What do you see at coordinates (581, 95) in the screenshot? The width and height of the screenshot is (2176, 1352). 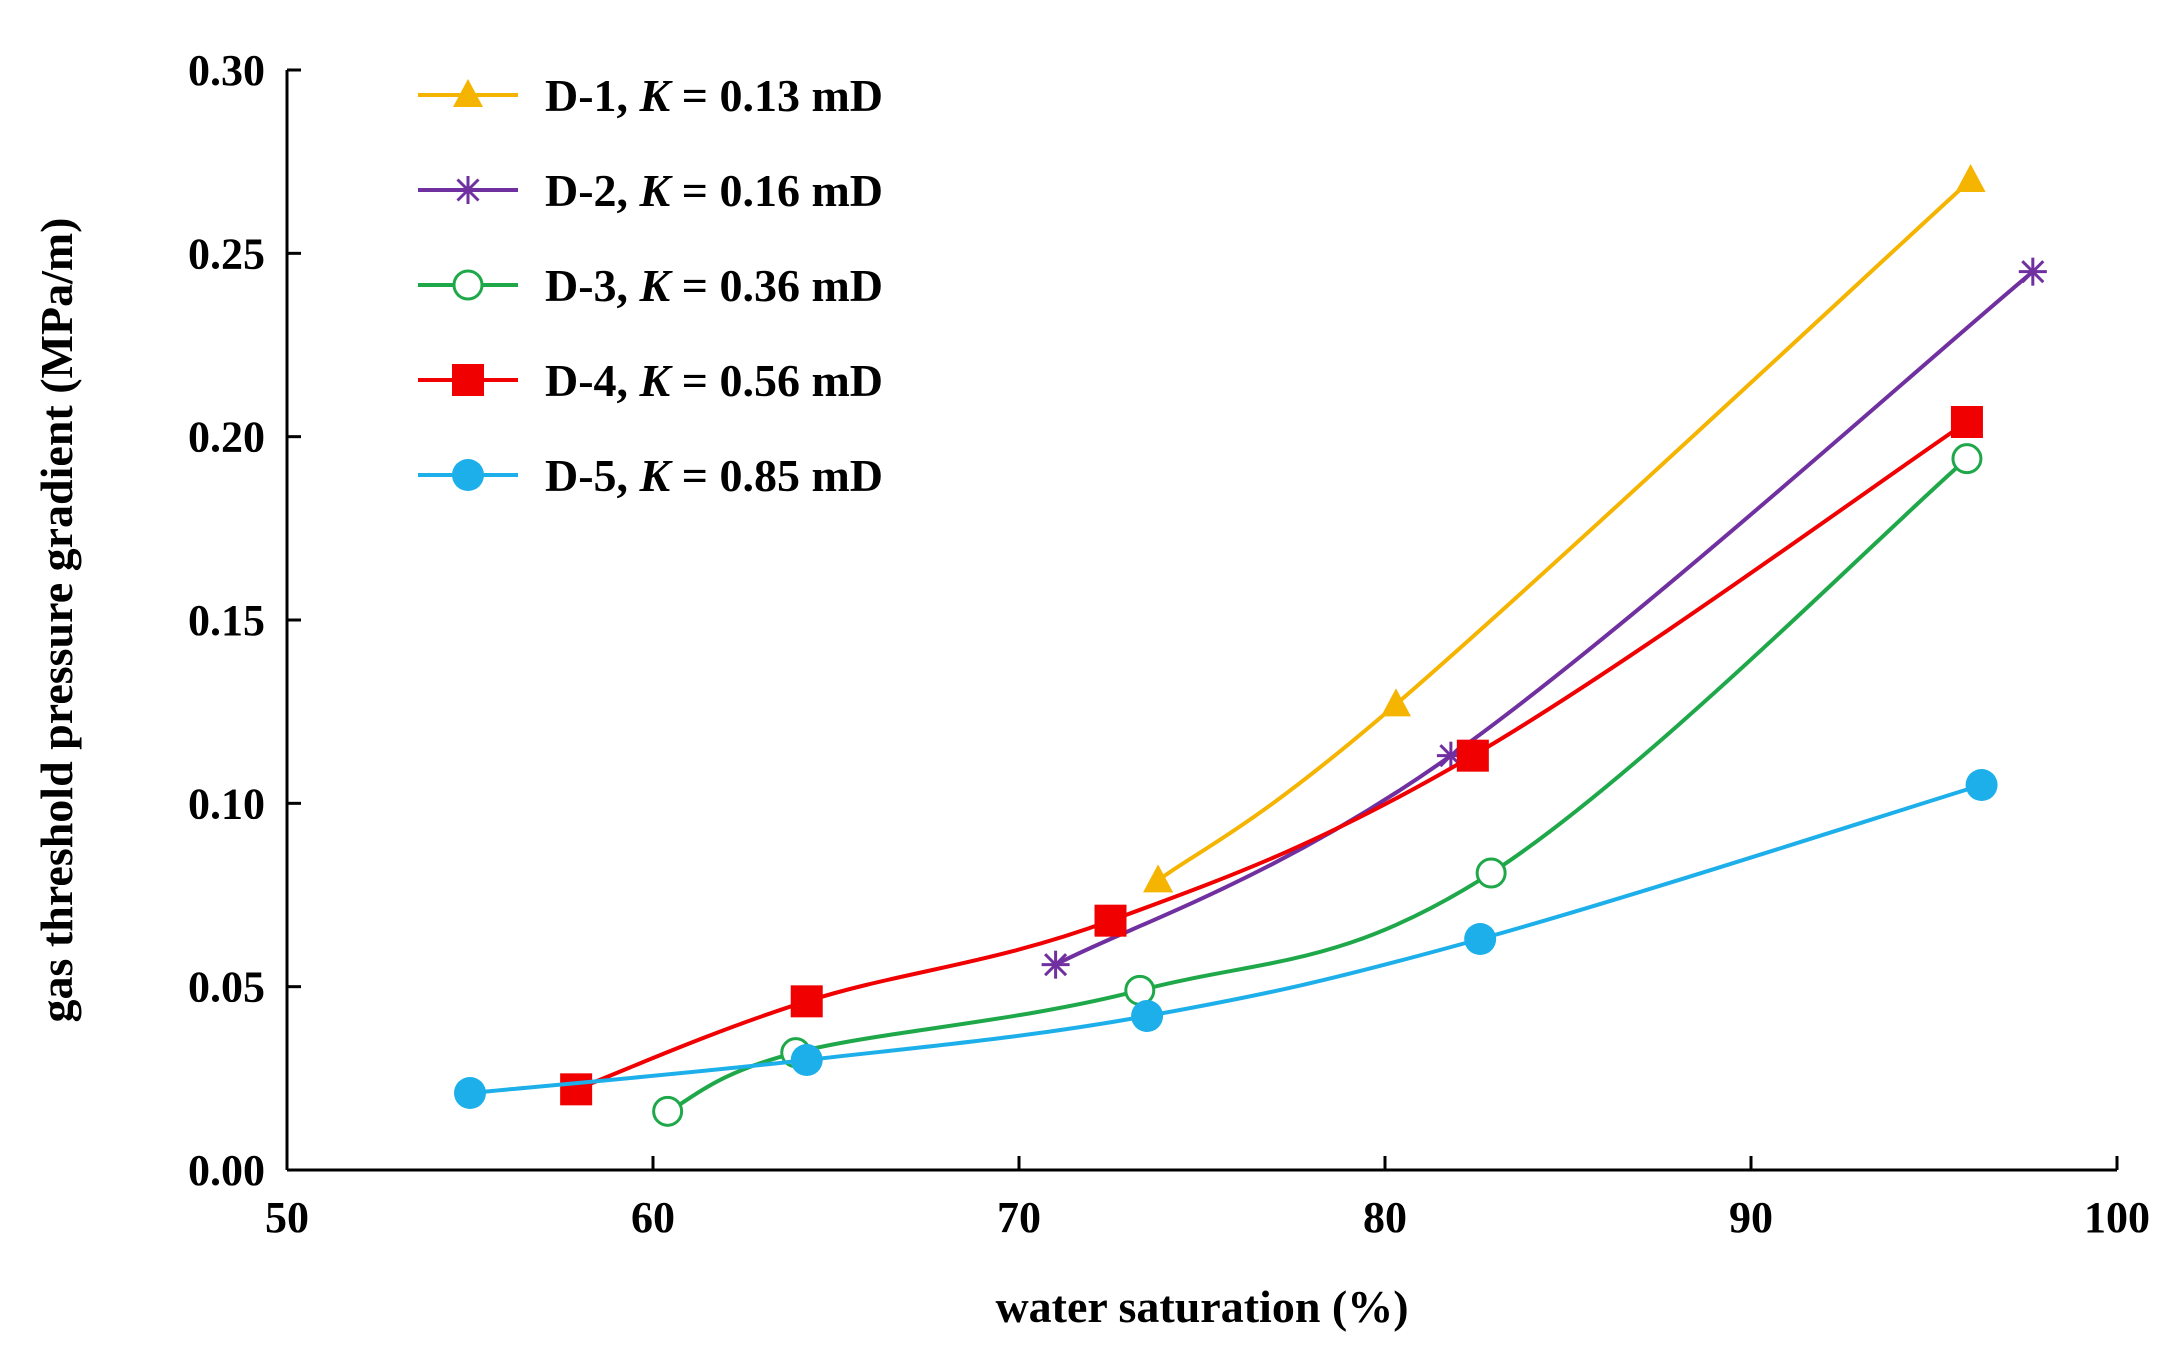 I see `legend-series-name: D-1` at bounding box center [581, 95].